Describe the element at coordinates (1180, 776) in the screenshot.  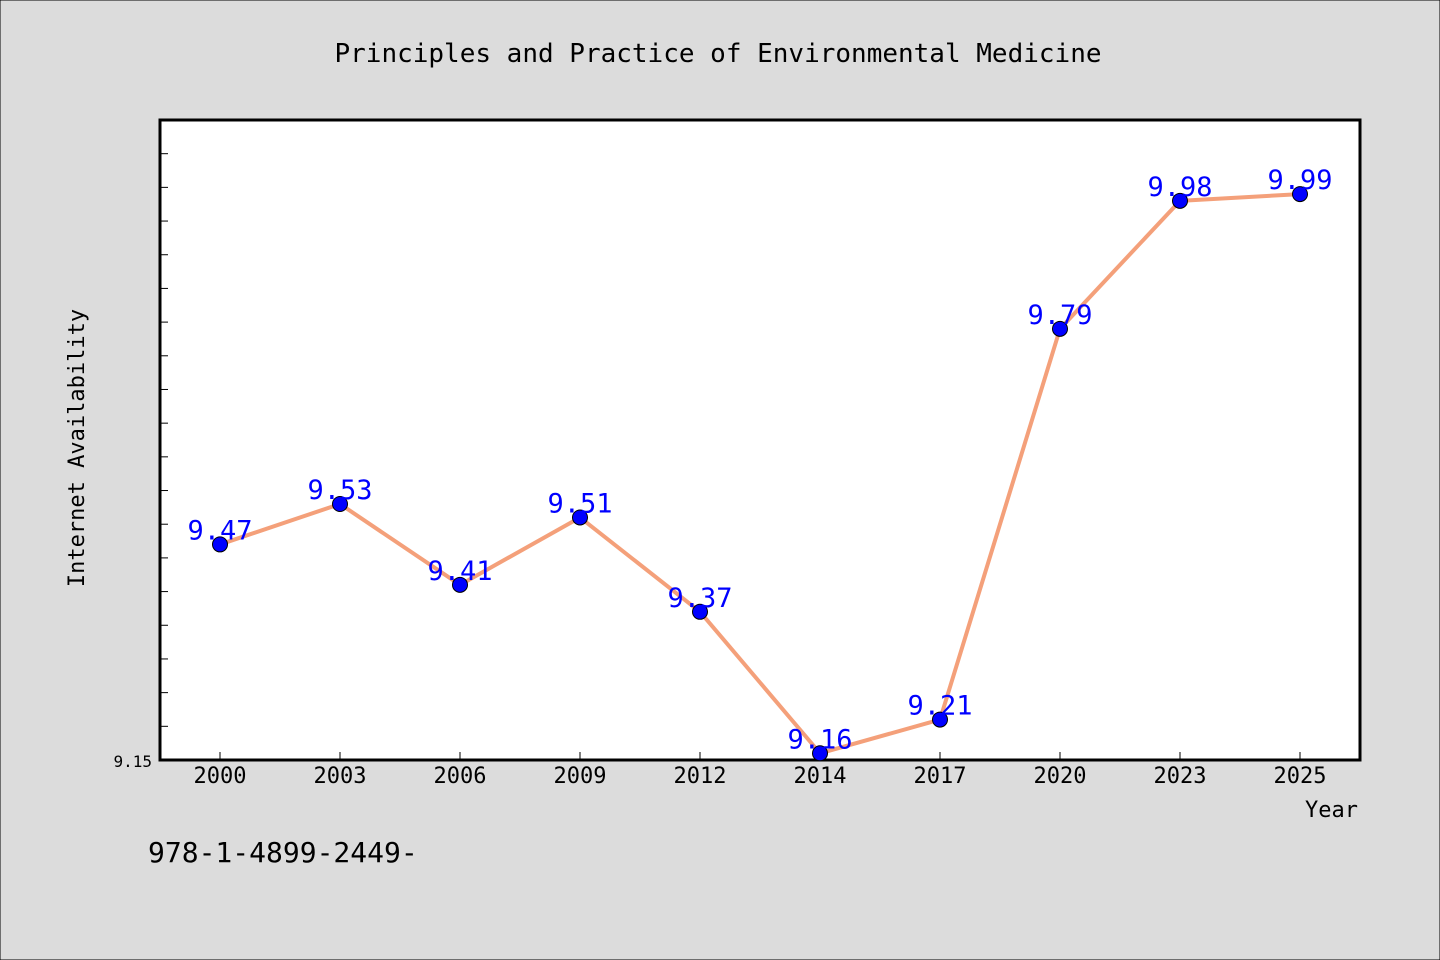
I see `x-tick-label: 2023` at that location.